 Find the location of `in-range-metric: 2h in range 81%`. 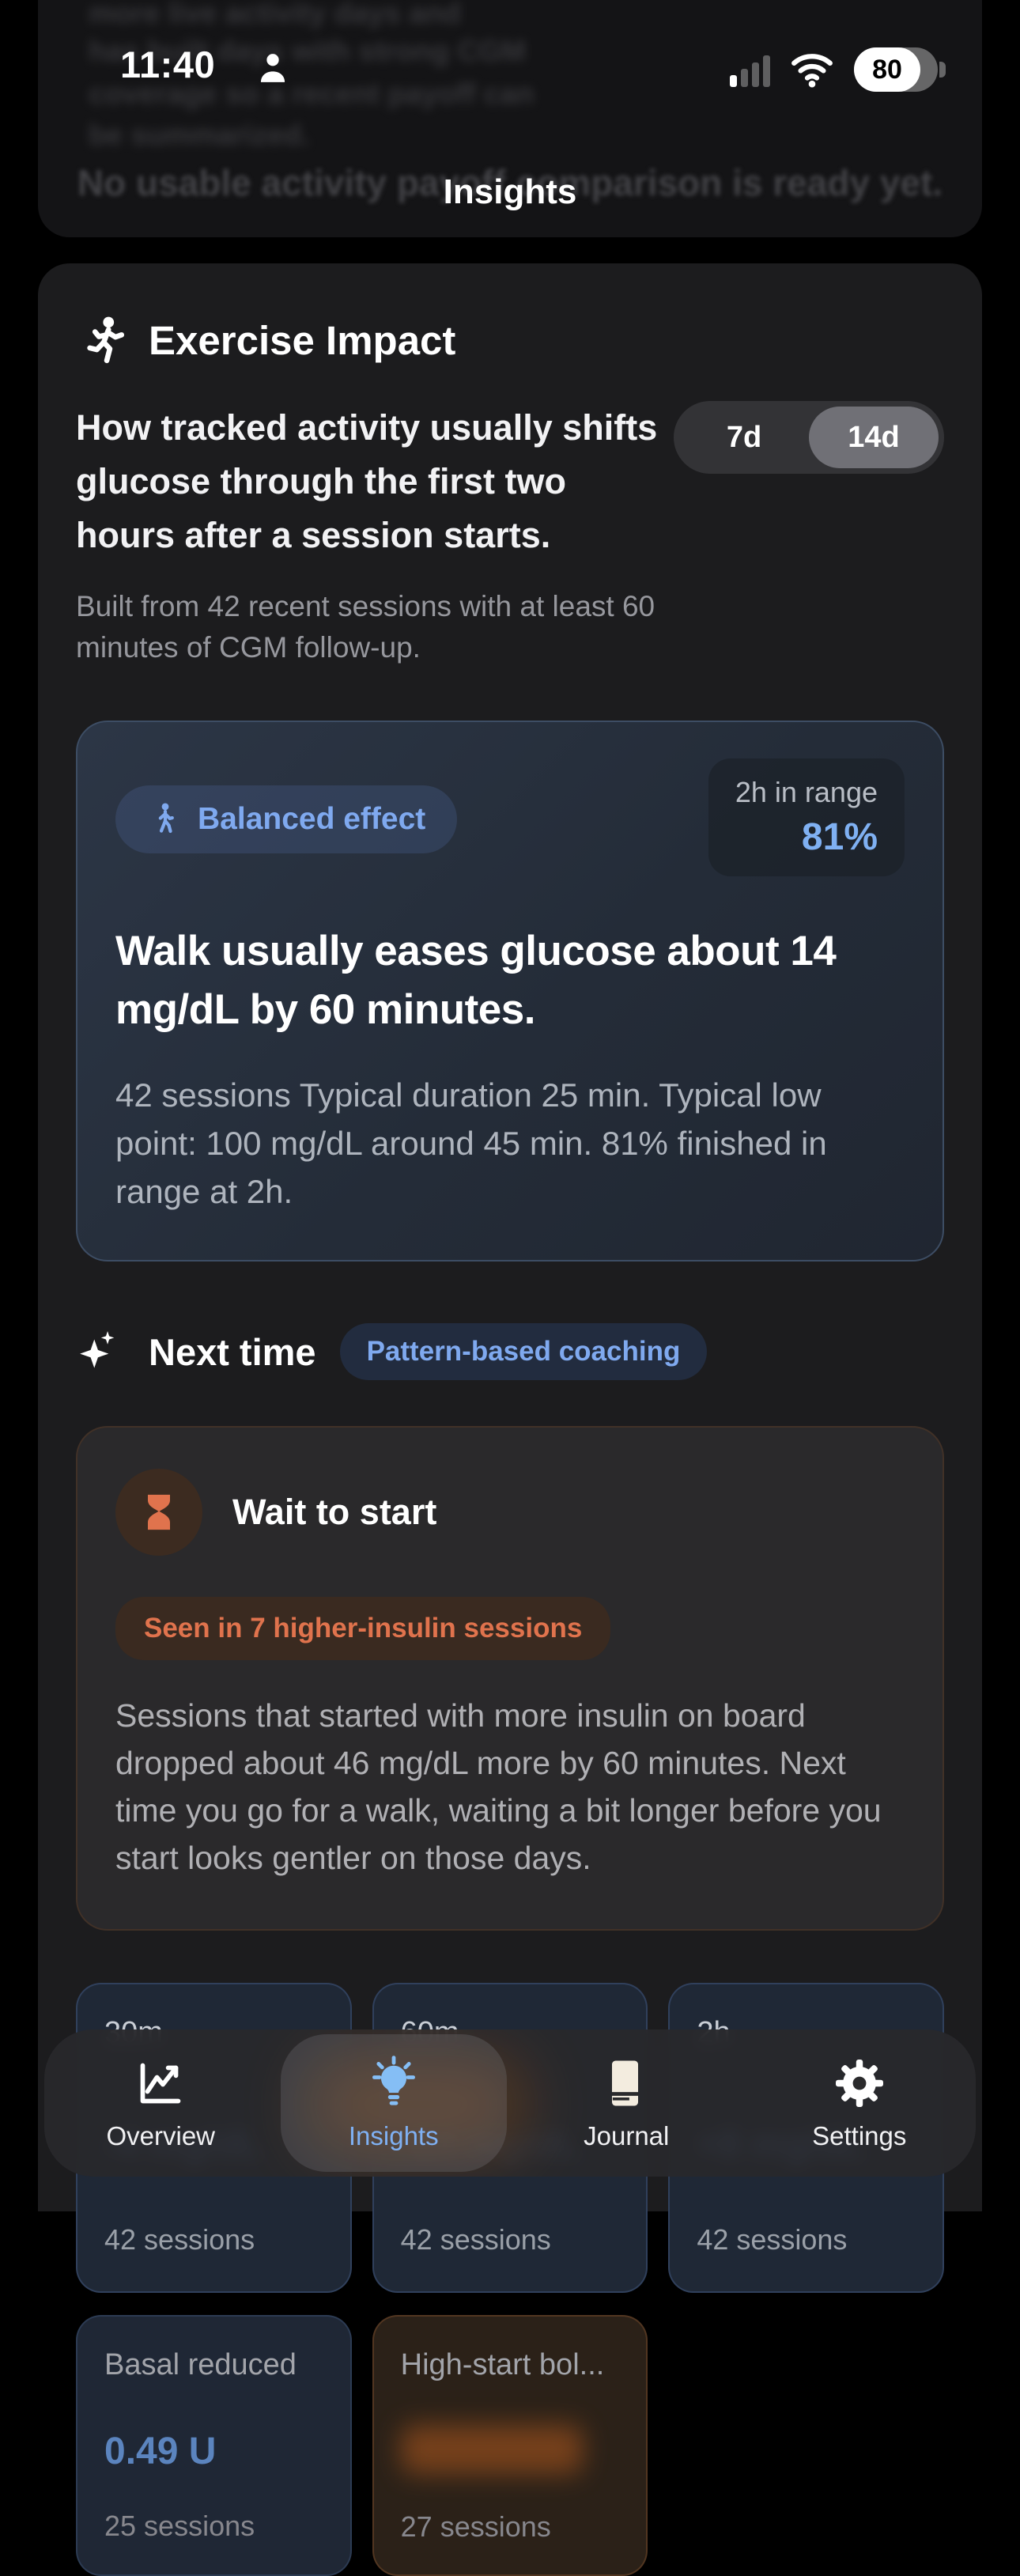

in-range-metric: 2h in range 81% is located at coordinates (806, 817).